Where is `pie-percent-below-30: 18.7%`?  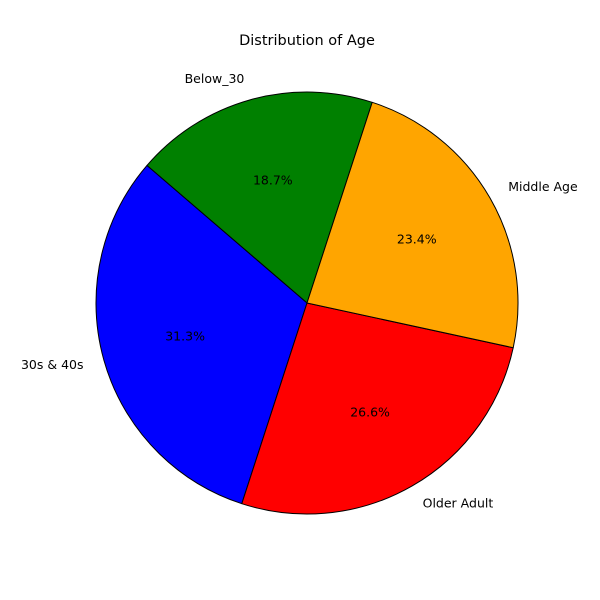 pie-percent-below-30: 18.7% is located at coordinates (273, 180).